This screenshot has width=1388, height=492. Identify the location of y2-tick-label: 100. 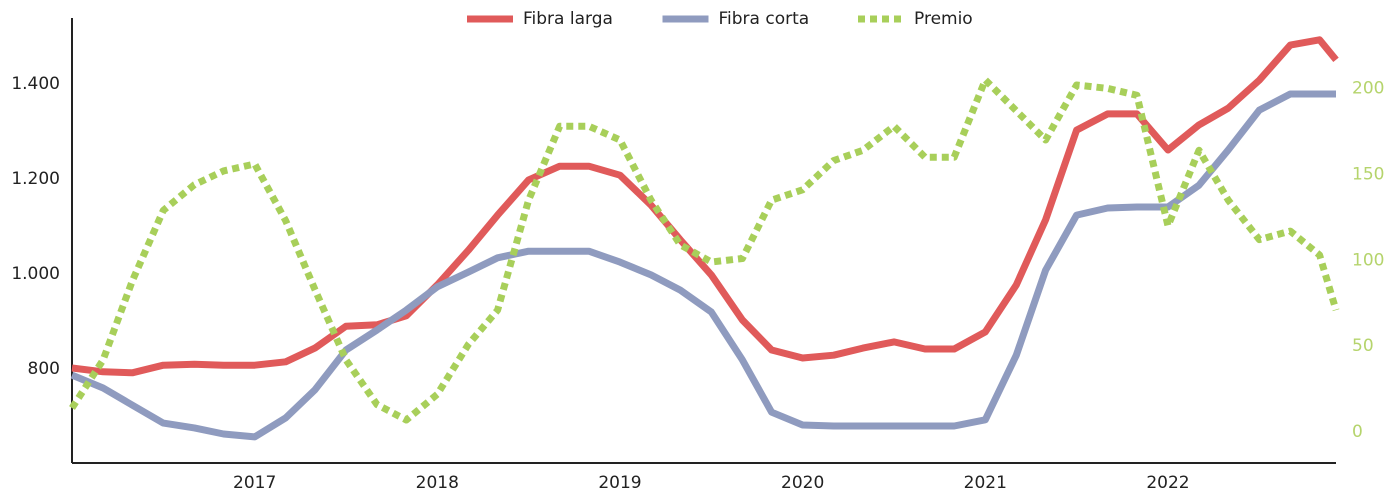
(1368, 260).